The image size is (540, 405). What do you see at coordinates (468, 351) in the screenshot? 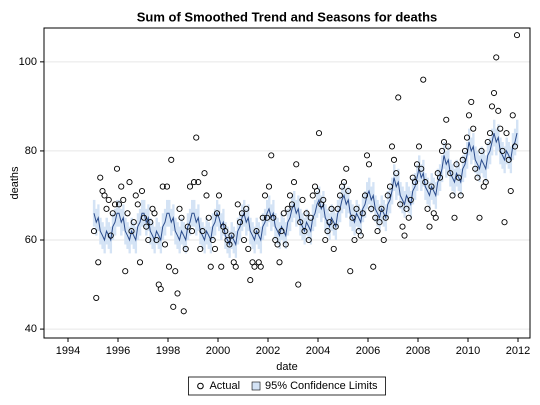
I see `x-tick-label: 2010` at bounding box center [468, 351].